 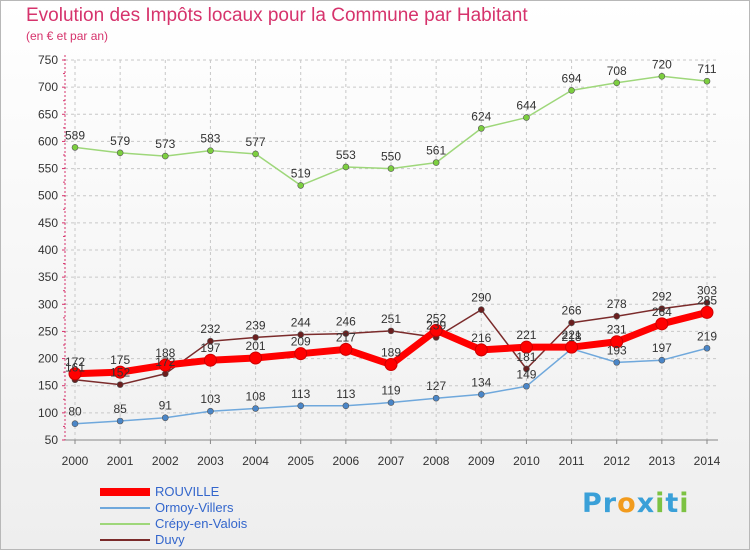 I want to click on legend-label: Duvy, so click(x=170, y=539).